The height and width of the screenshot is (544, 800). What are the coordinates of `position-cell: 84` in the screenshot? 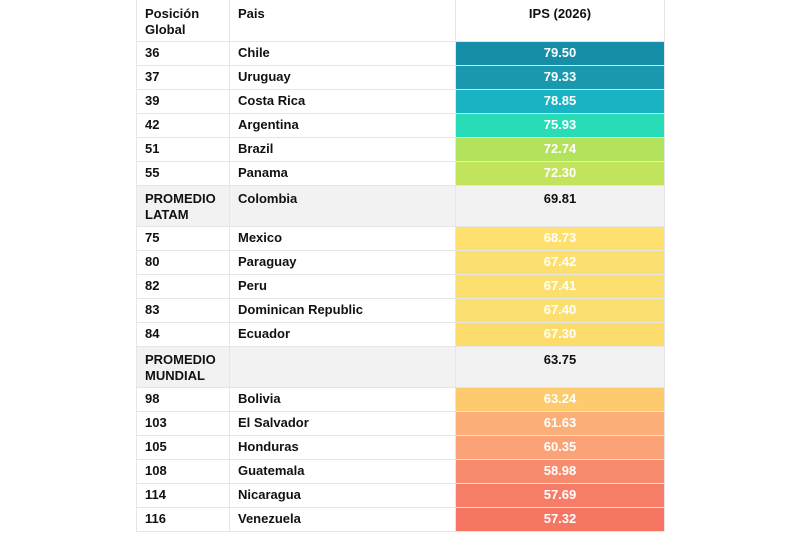 It's located at (183, 334).